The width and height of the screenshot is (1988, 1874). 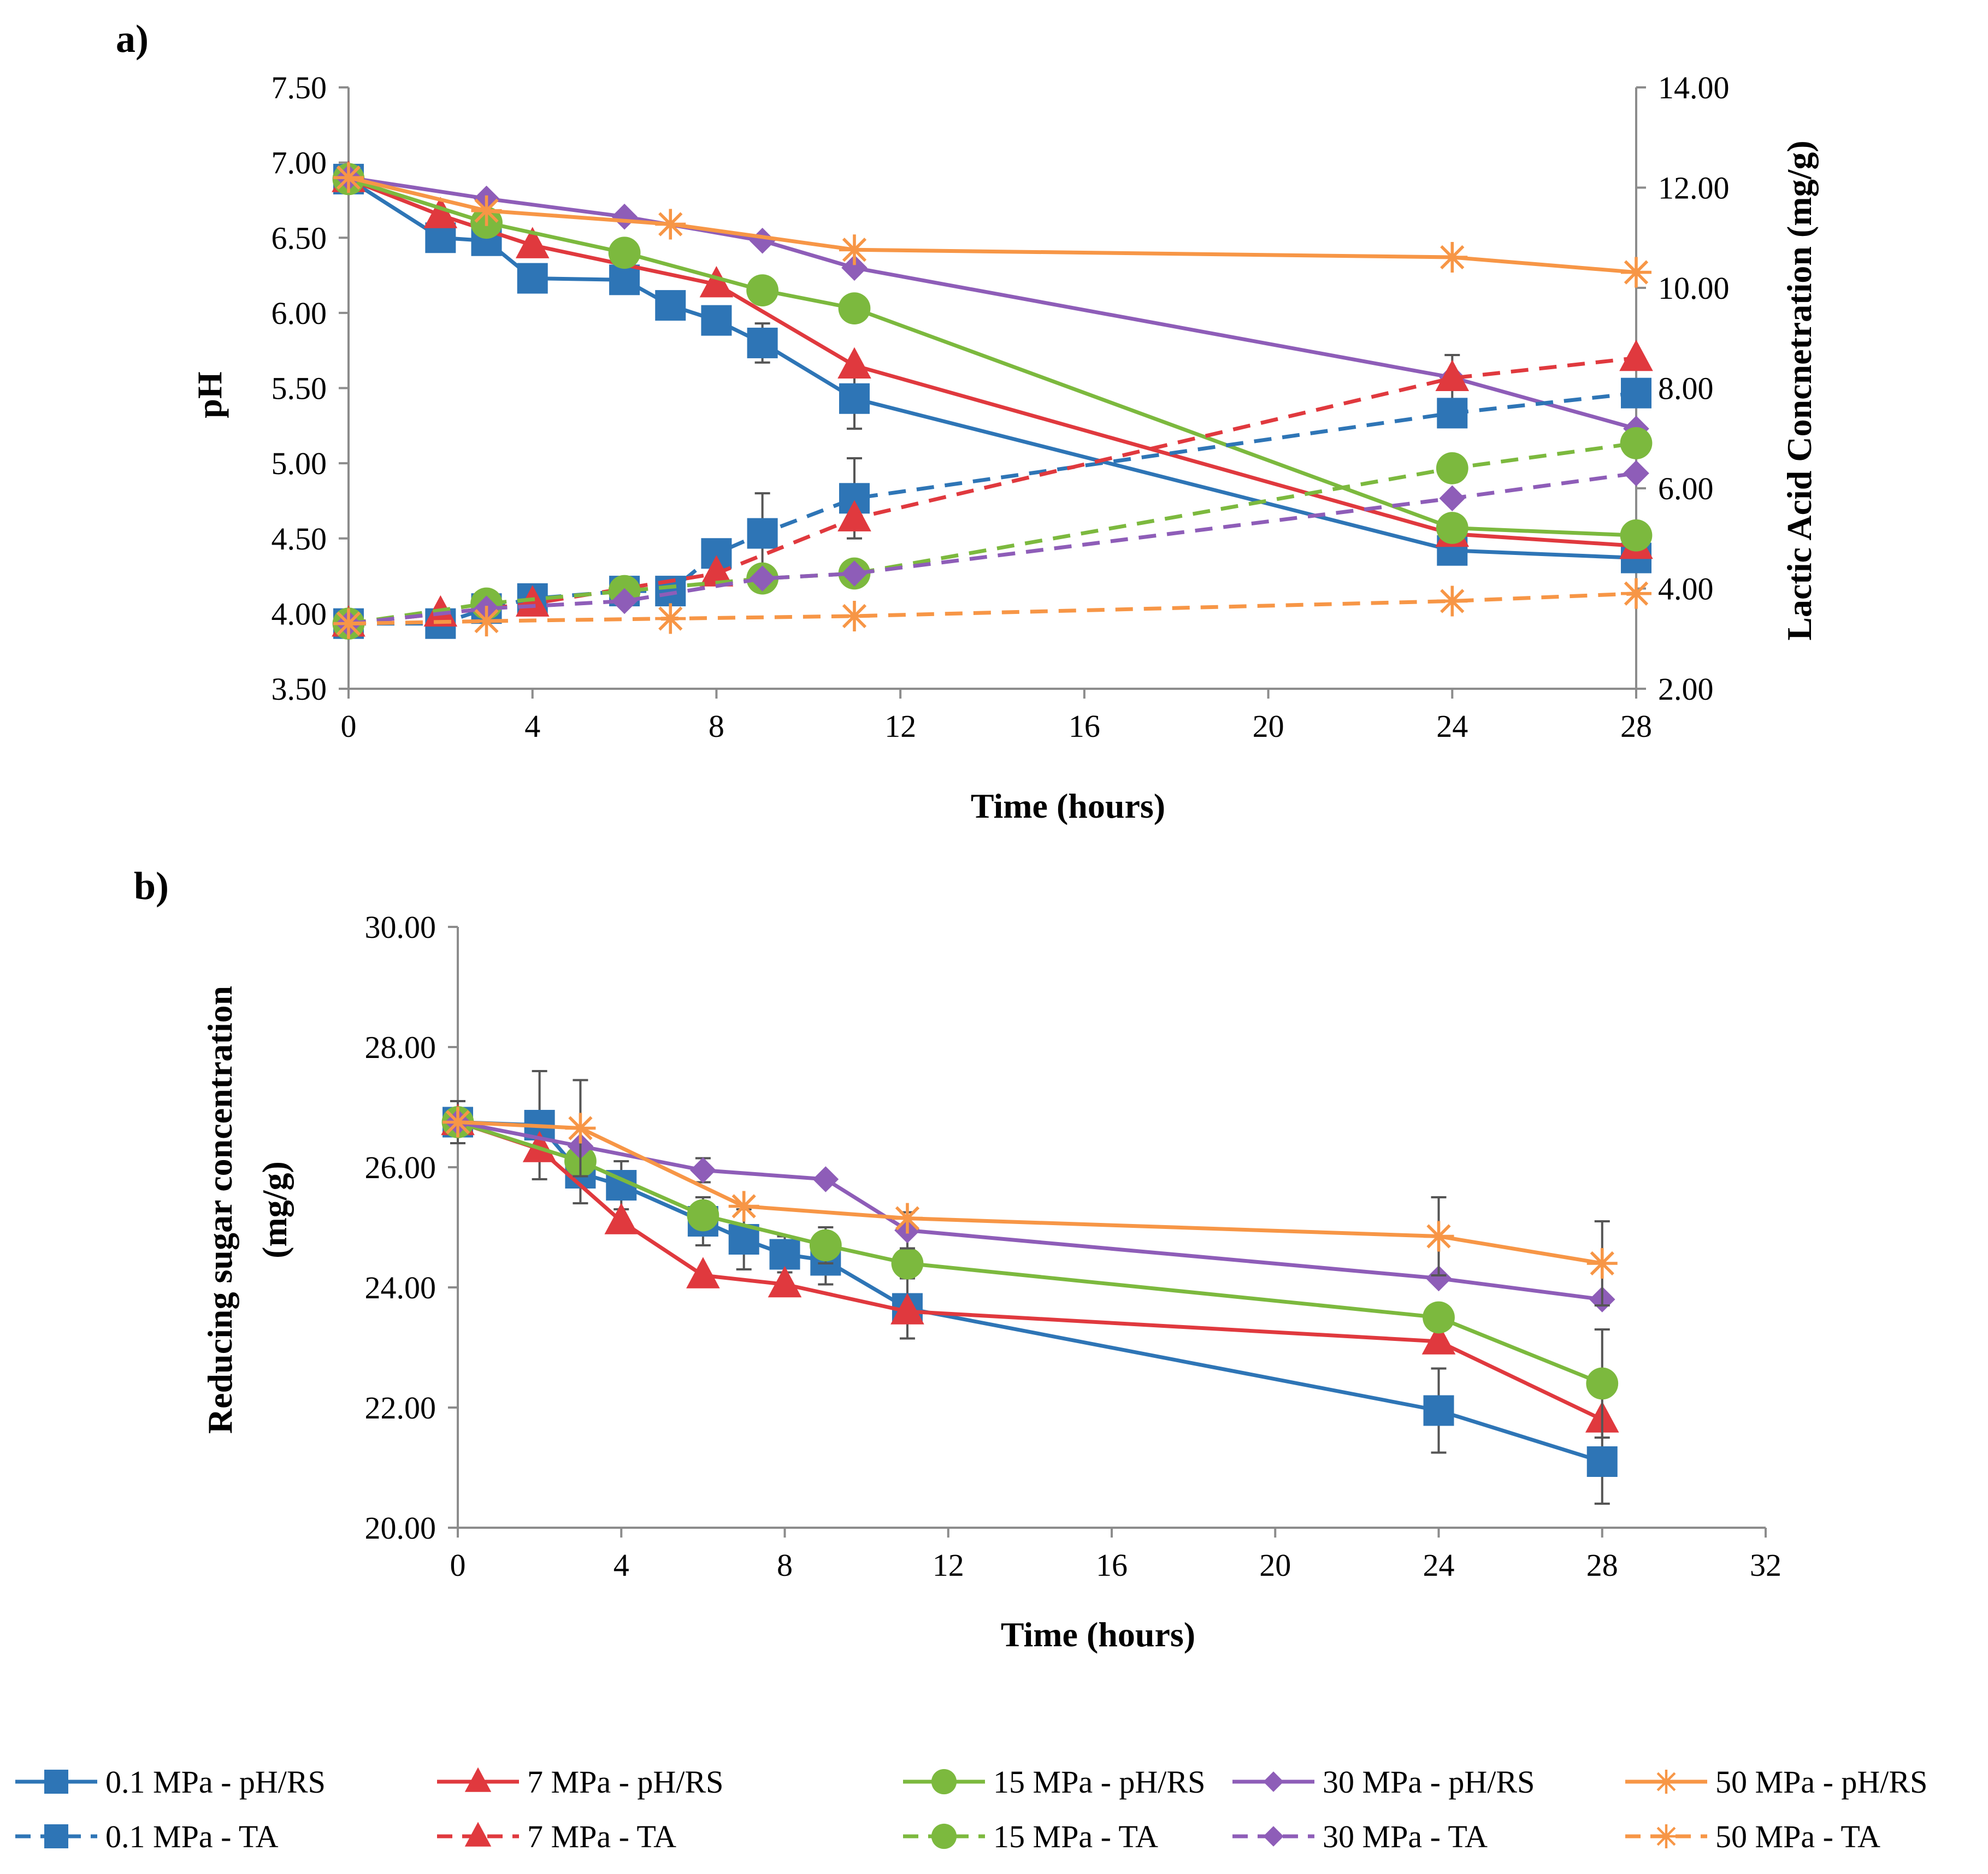 I want to click on legend-label: 7 MPa - TA, so click(x=602, y=1836).